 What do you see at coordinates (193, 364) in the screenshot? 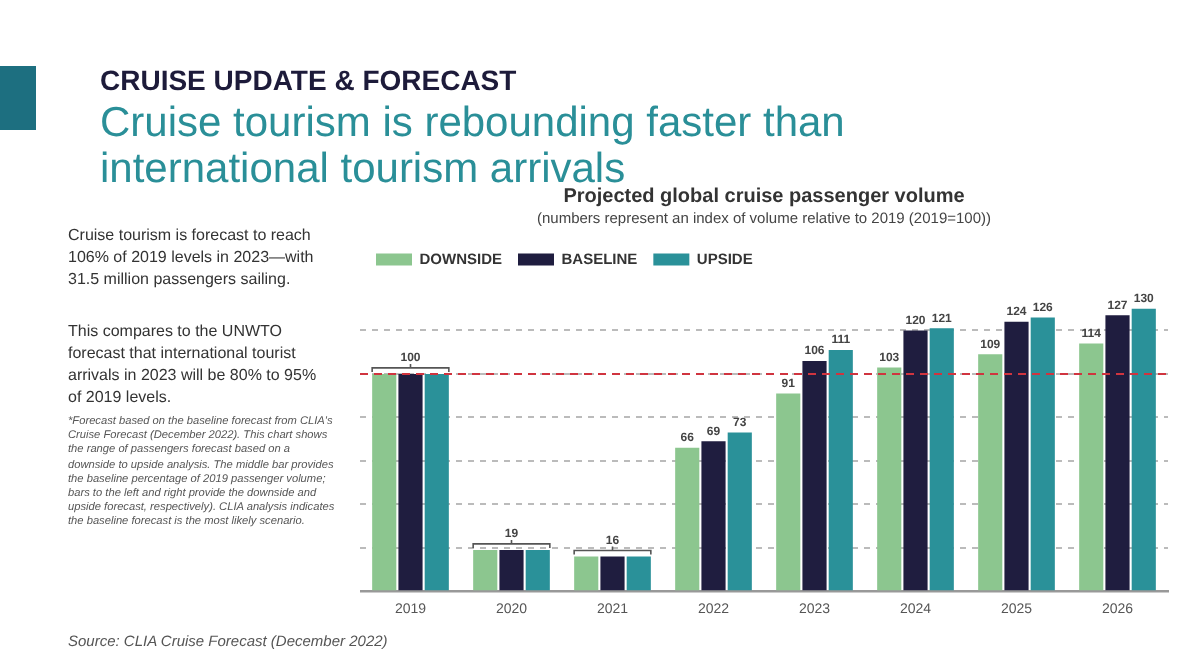
I see `text: This compares to the UNWTO forecast that international tourist arrivals in 2023 will be 80% to 95% of 2019 levels.` at bounding box center [193, 364].